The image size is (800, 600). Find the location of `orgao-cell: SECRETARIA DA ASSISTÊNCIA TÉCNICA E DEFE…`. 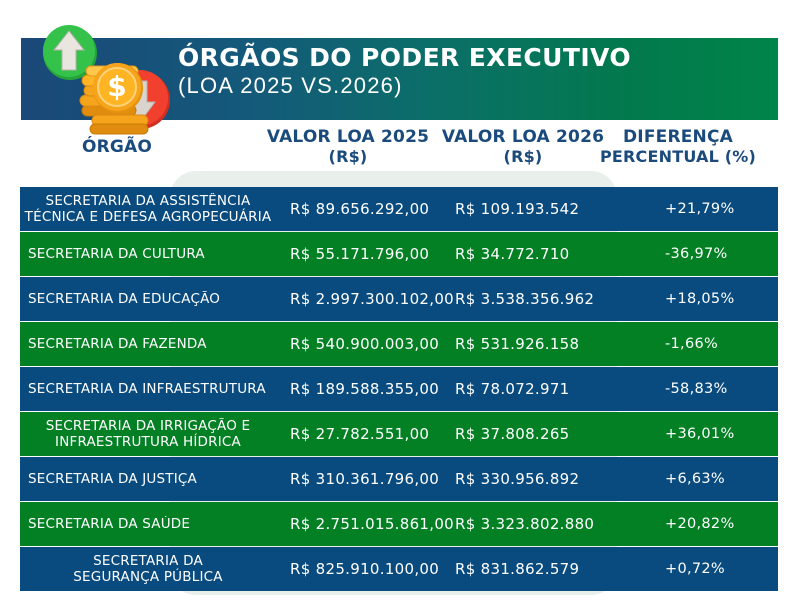

orgao-cell: SECRETARIA DA ASSISTÊNCIA TÉCNICA E DEFE… is located at coordinates (148, 208).